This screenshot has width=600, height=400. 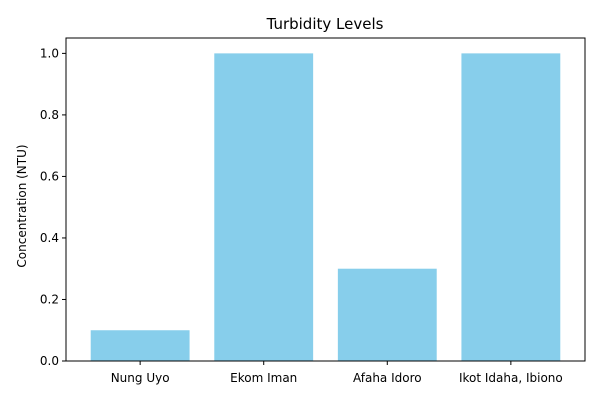 I want to click on y-ticks-group: 0.0 0.2 0.4 0.6 0.8 1.0, so click(x=53, y=207).